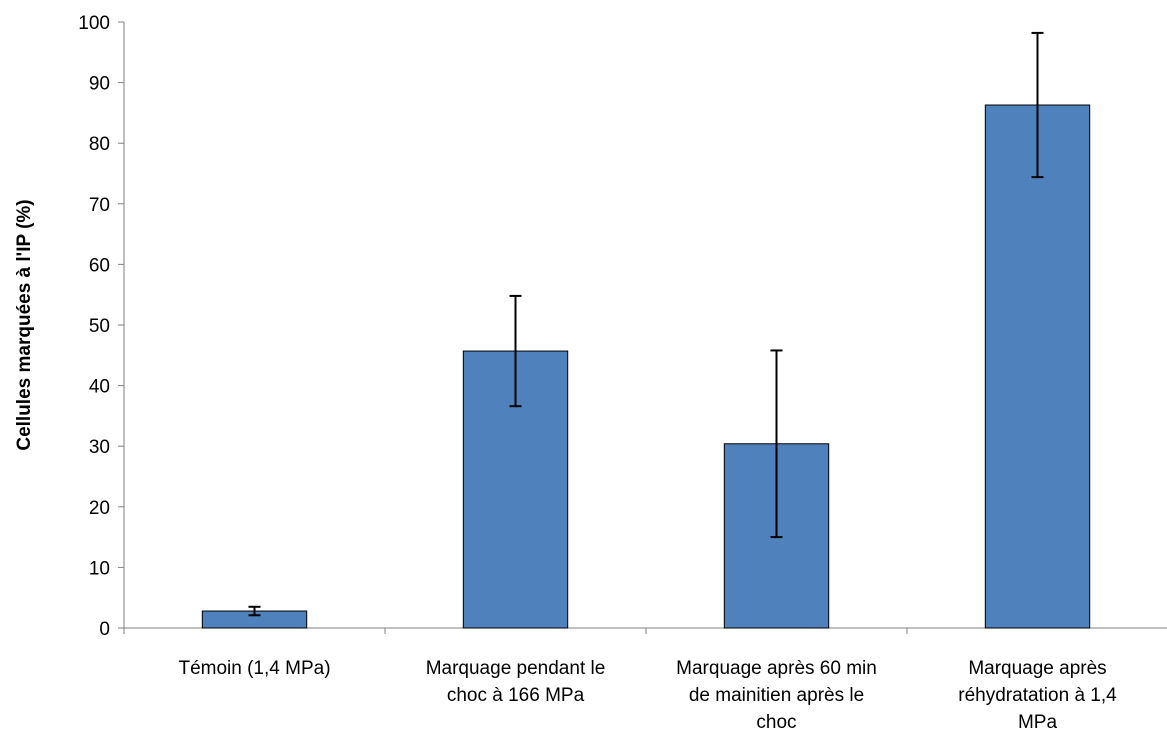 The width and height of the screenshot is (1167, 752). What do you see at coordinates (99, 84) in the screenshot?
I see `y-tick-label: 90` at bounding box center [99, 84].